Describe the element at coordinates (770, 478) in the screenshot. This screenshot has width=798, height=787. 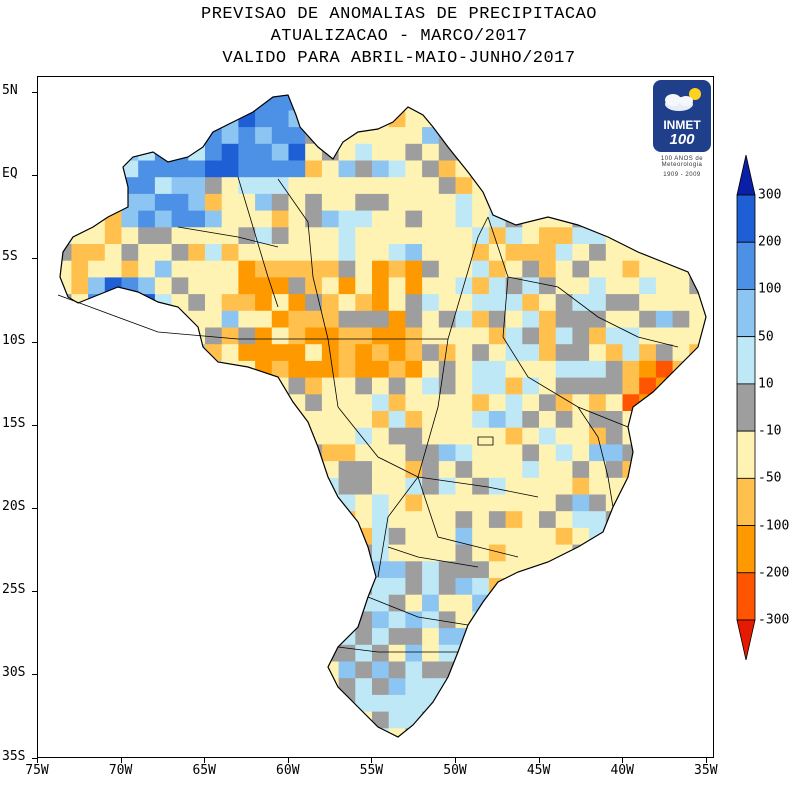
I see `legend-label: -50` at that location.